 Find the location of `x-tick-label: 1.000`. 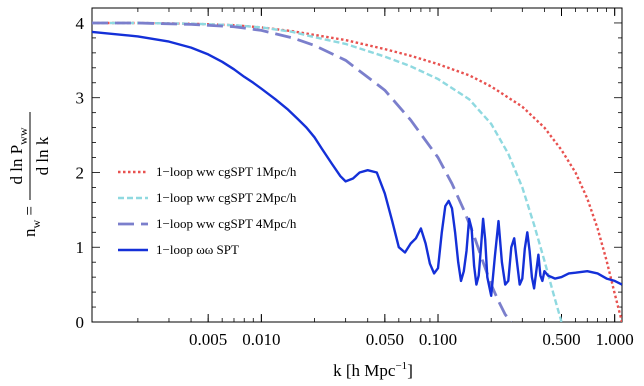

x-tick-label: 1.000 is located at coordinates (615, 339).